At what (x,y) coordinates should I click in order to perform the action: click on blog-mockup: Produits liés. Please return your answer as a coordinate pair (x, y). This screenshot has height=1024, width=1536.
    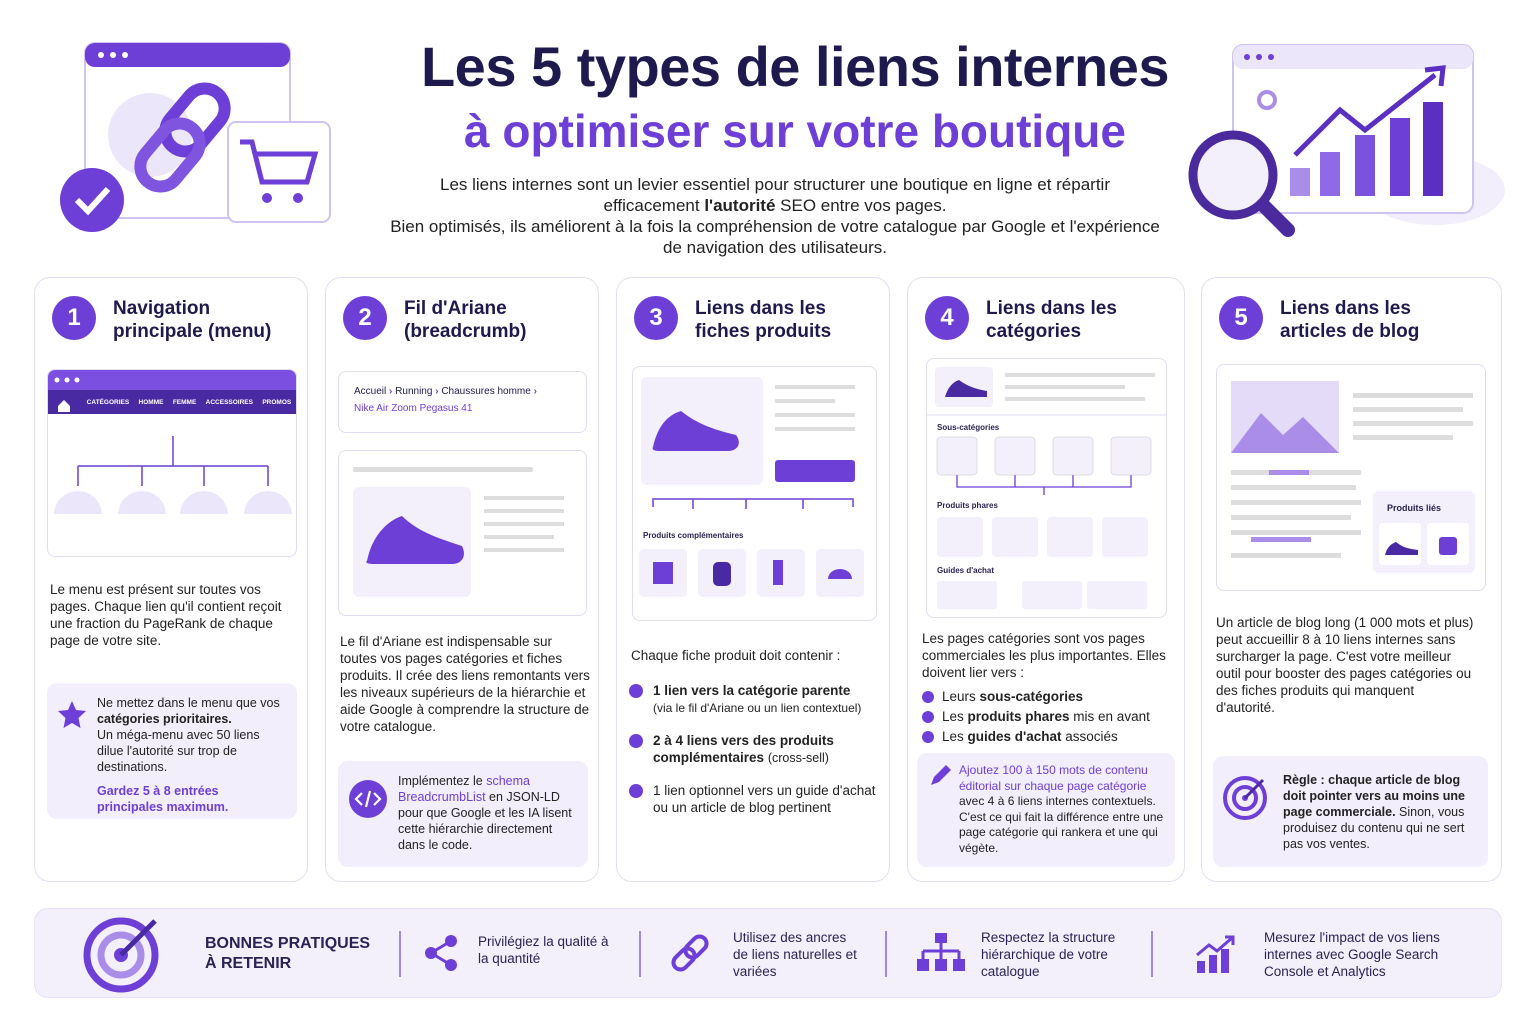
    Looking at the image, I should click on (1351, 477).